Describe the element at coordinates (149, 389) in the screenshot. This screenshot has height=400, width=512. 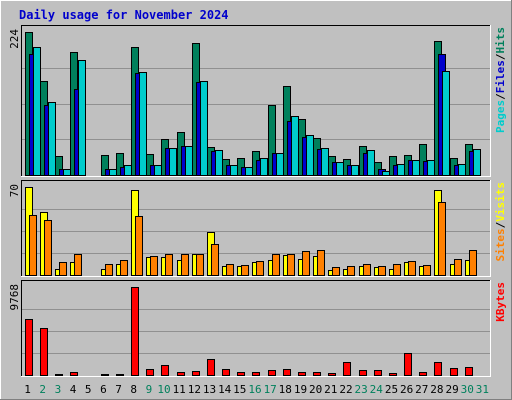
I see `x-tick-label: 9` at that location.